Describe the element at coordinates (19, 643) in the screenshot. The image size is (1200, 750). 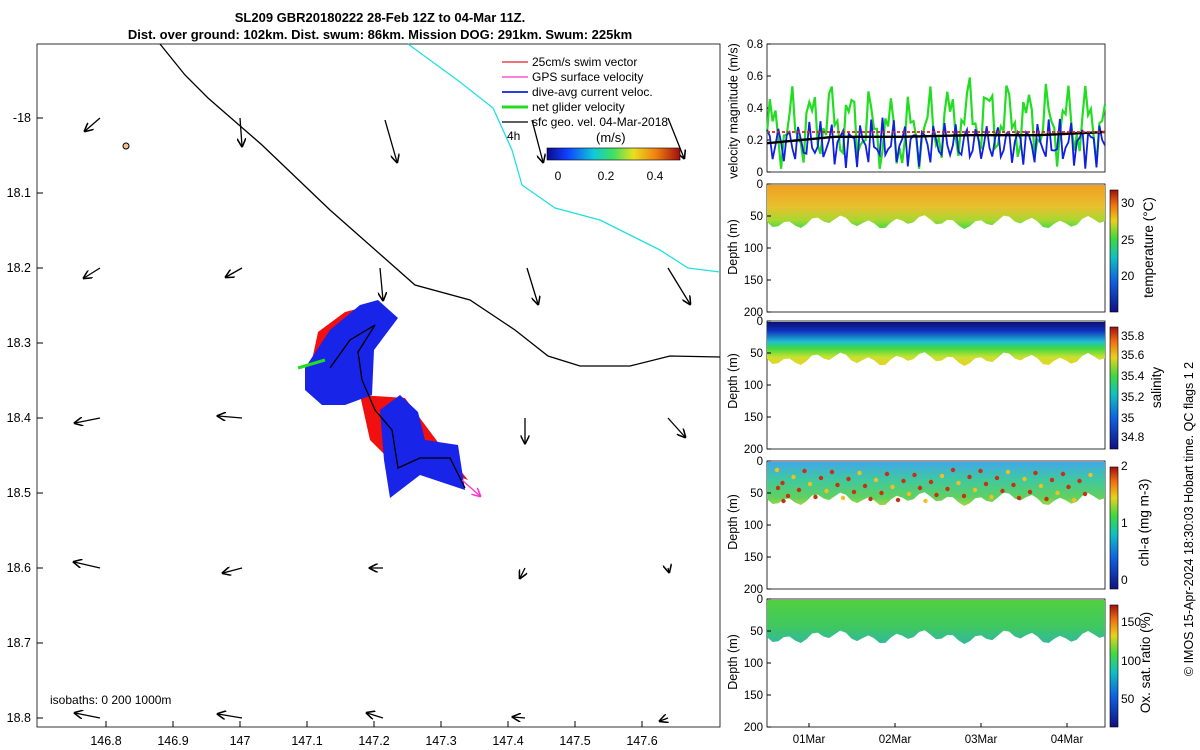
I see `map-ytick-label: 18.7` at that location.